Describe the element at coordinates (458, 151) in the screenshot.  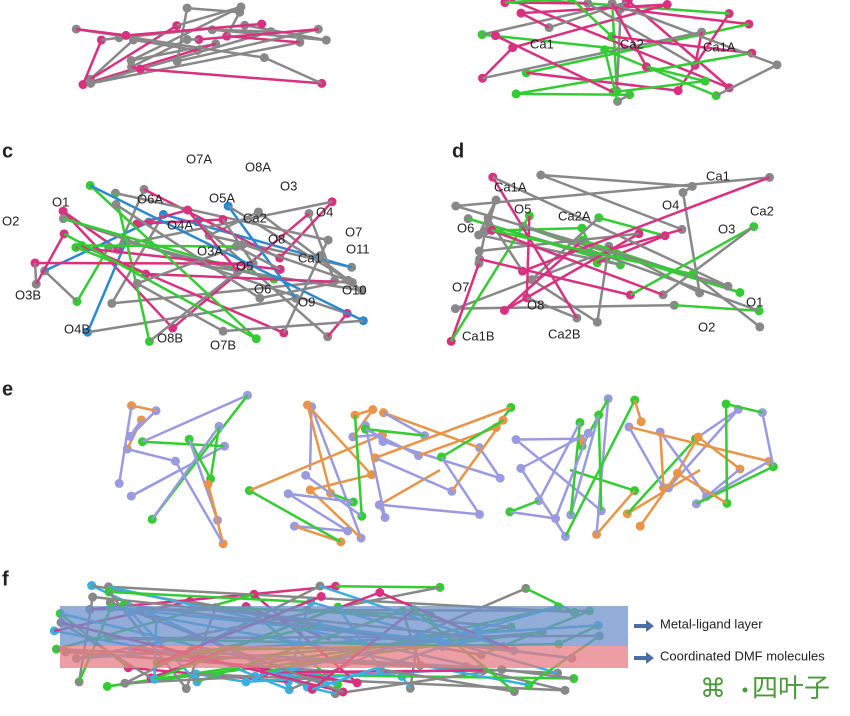
I see `panel-label: d` at that location.